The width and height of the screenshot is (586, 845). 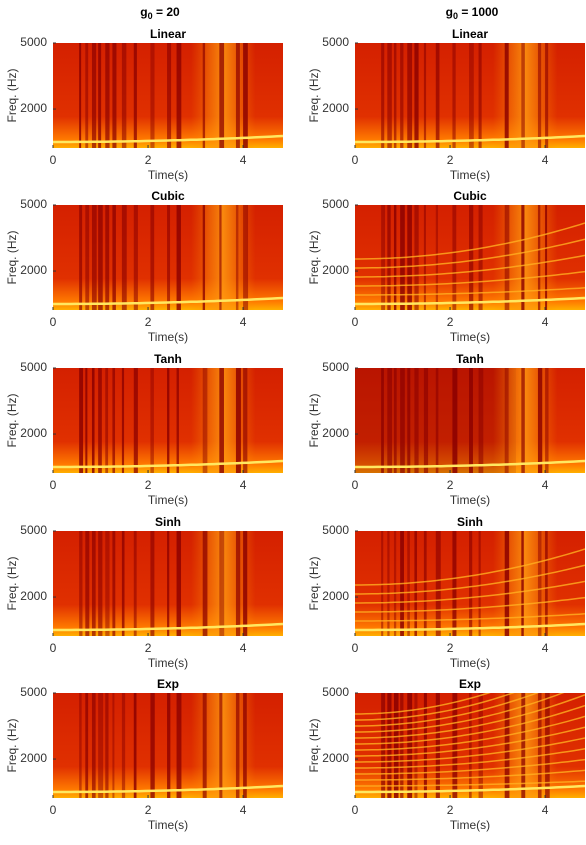 I want to click on column-title: g0 = 20, so click(x=160, y=13).